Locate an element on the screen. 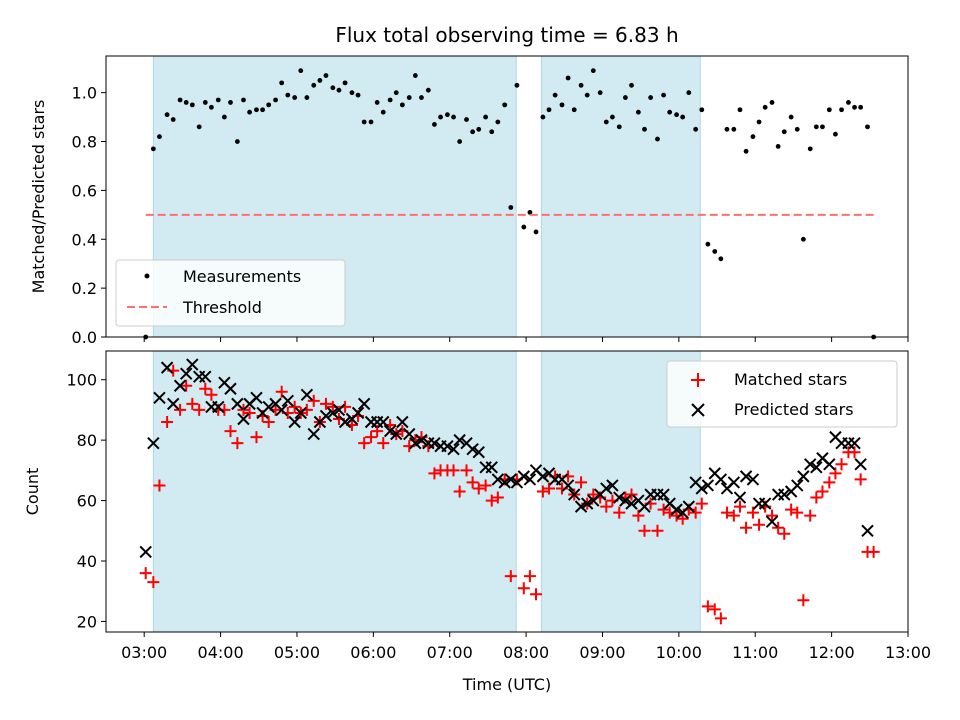  x-tick-label: 06:00 is located at coordinates (373, 652).